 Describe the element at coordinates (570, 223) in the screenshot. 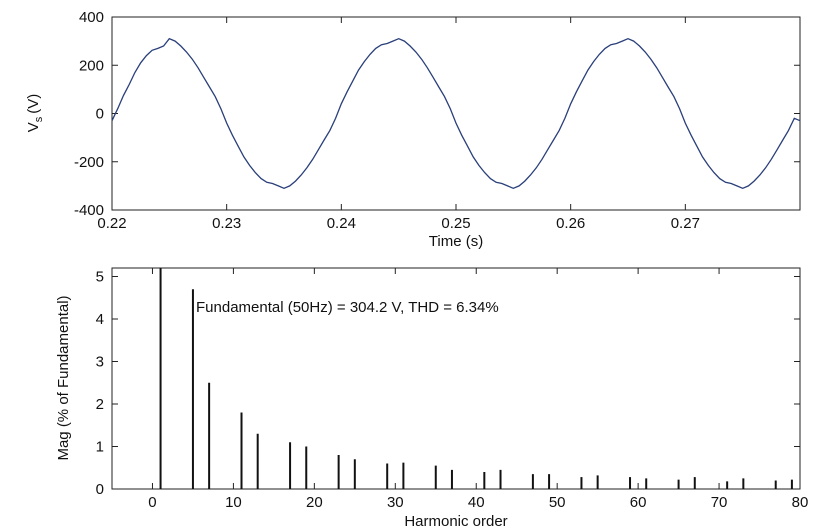

I see `plot1-xtick-label: 0.26` at that location.